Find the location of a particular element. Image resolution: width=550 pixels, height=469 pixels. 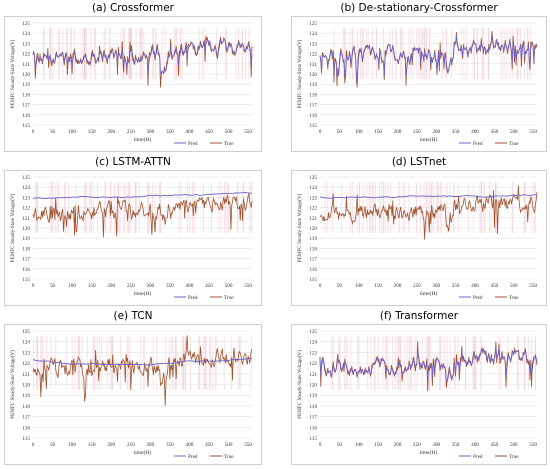

chart-title: (e) TCN is located at coordinates (133, 316).